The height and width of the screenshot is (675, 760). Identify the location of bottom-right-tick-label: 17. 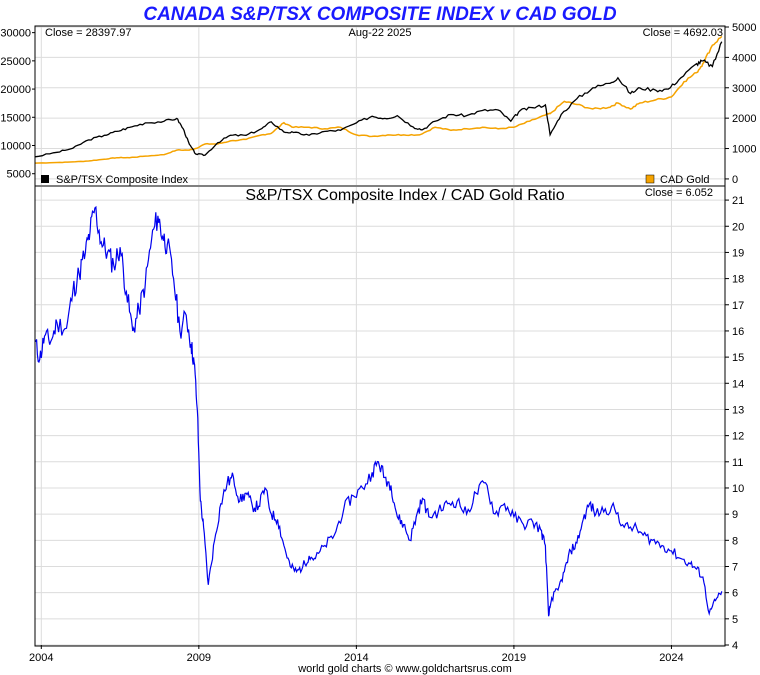
(738, 306).